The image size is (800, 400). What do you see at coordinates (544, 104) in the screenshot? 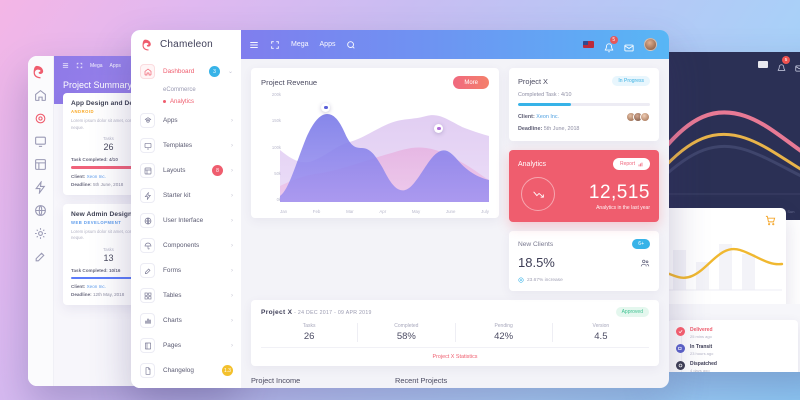
I see `progress-fill` at bounding box center [544, 104].